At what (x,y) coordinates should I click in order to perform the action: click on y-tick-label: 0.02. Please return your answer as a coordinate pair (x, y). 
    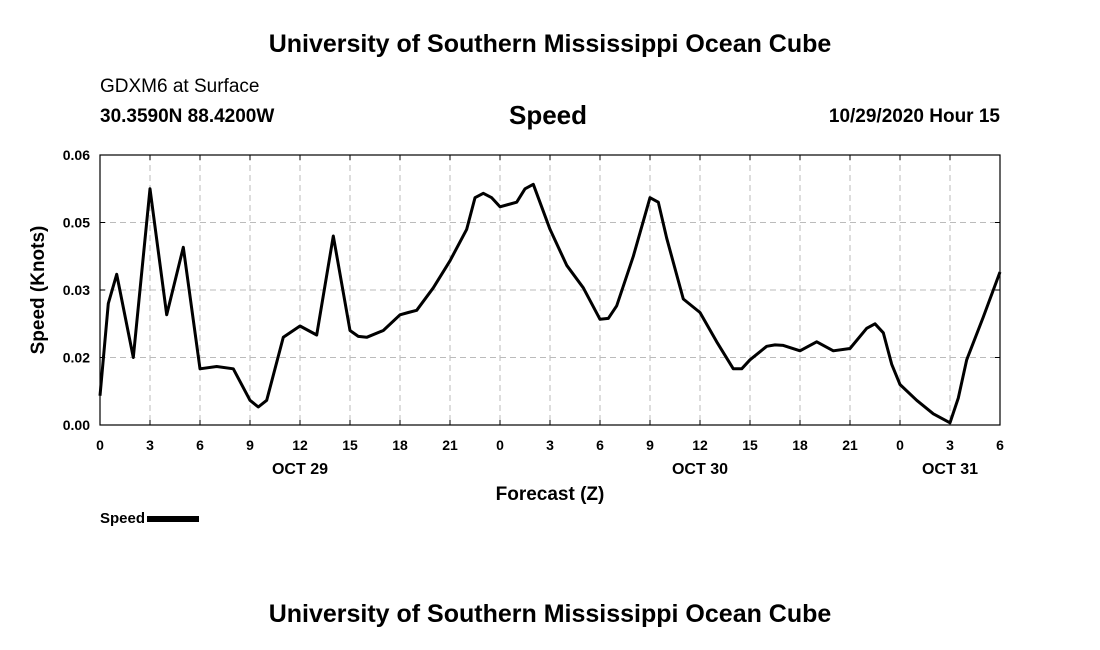
    Looking at the image, I should click on (76, 358).